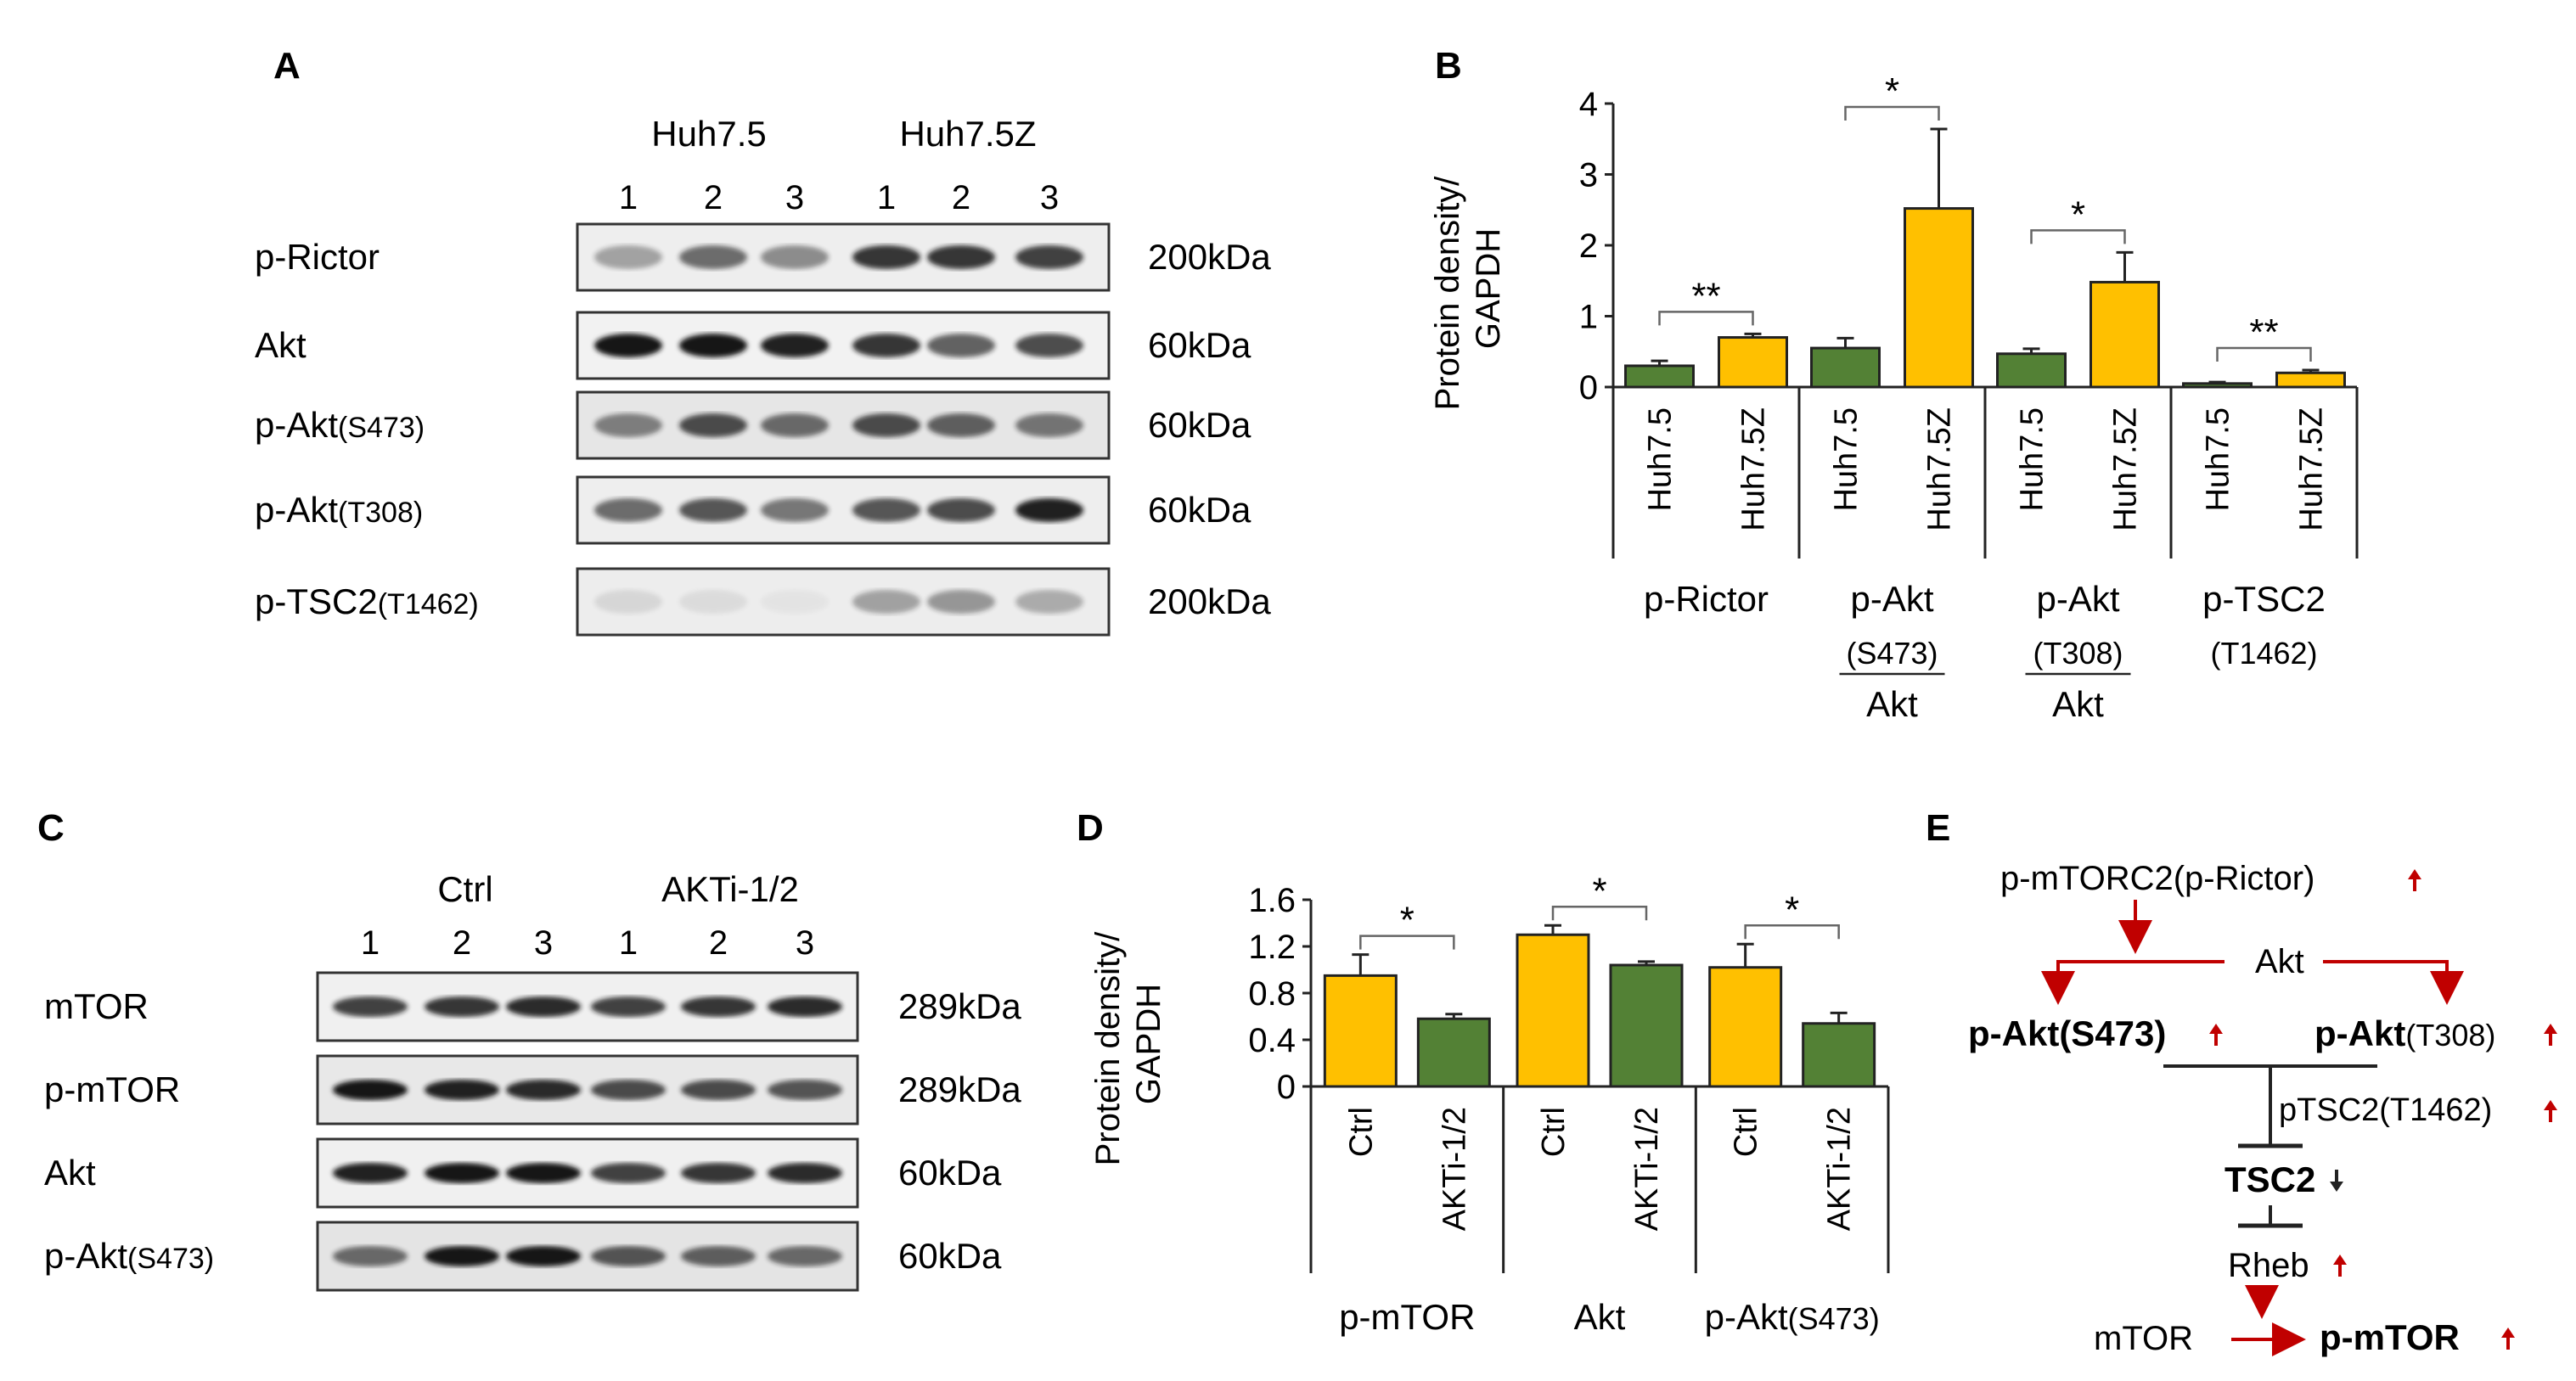 This screenshot has height=1381, width=2576. Describe the element at coordinates (2404, 1033) in the screenshot. I see `node-p-akt-t308: p-Akt(T308)` at that location.